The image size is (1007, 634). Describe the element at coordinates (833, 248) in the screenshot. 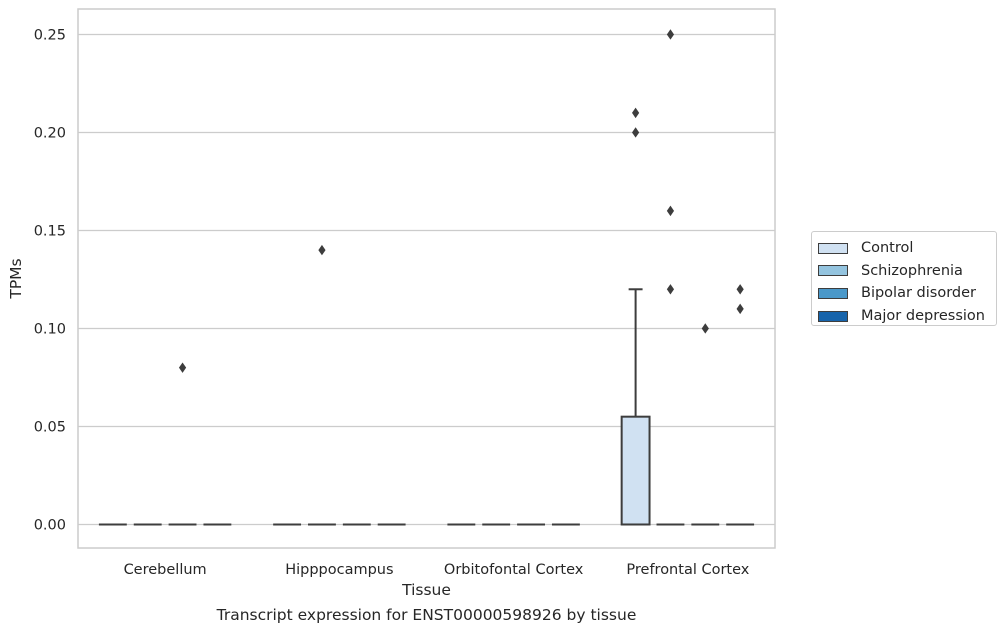

I see `legend-swatch-control` at that location.